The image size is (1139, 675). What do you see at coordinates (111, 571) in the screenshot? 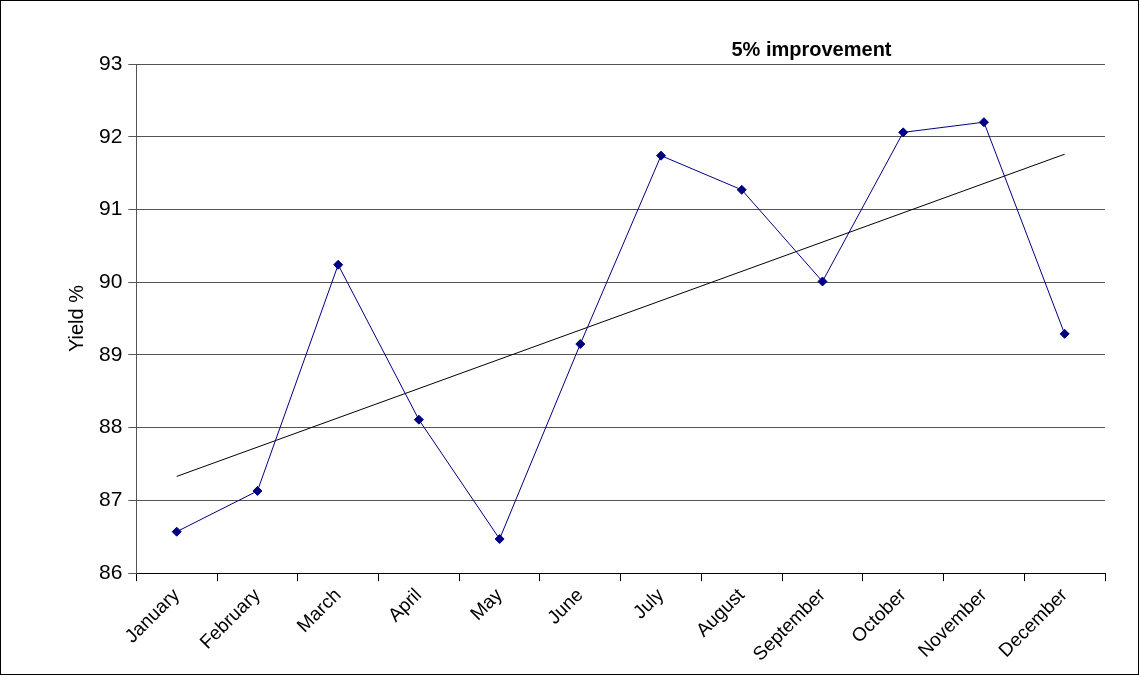
I see `y-tick-label: 86` at bounding box center [111, 571].